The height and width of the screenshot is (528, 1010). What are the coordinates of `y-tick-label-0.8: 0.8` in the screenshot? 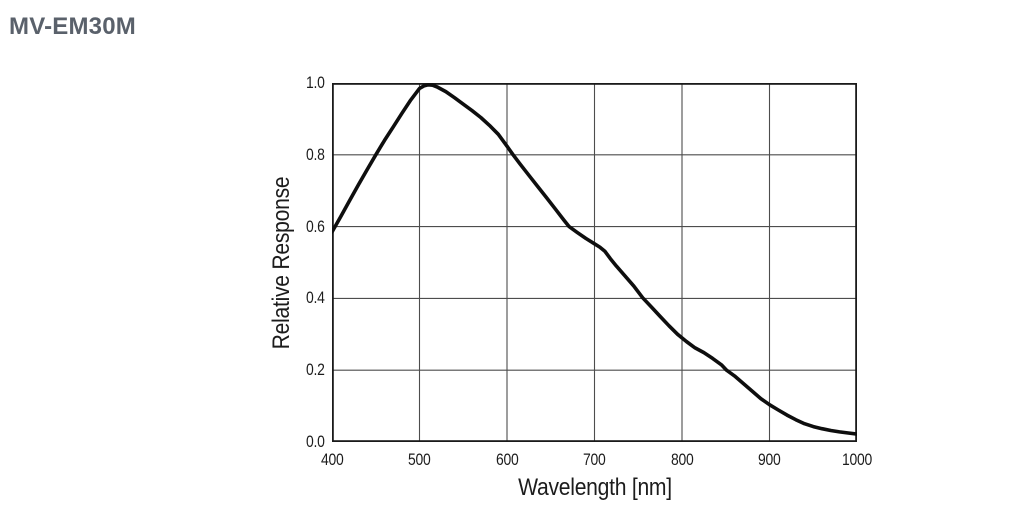 It's located at (315, 154).